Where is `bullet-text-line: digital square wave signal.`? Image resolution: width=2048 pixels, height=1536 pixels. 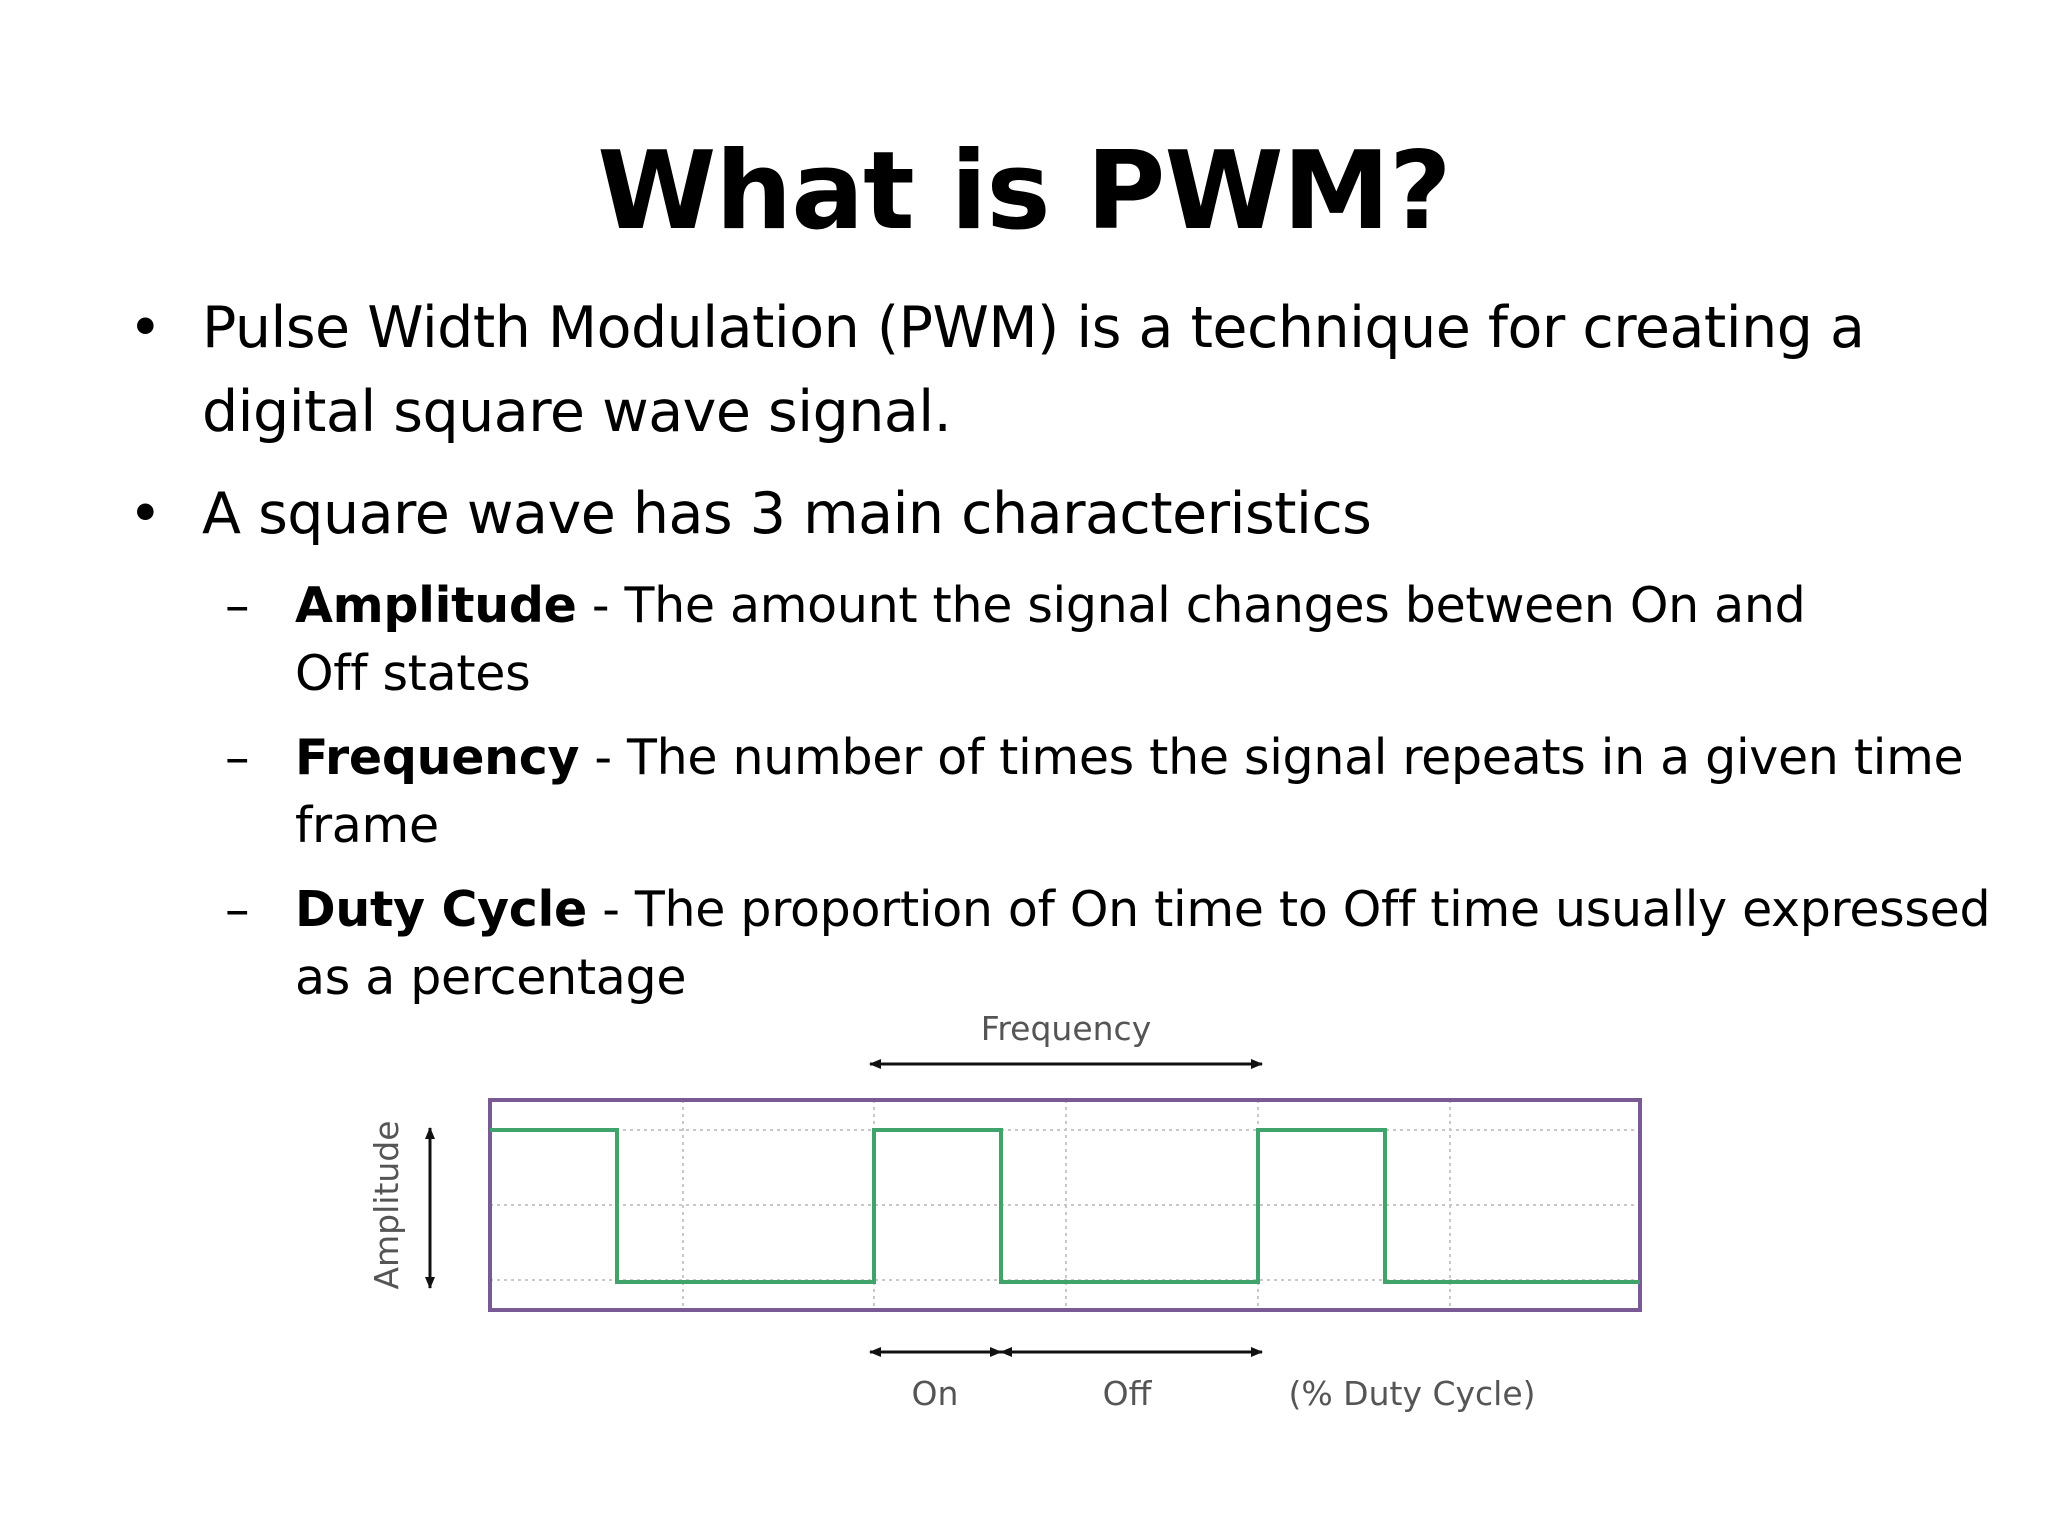
bullet-text-line: digital square wave signal. is located at coordinates (577, 412).